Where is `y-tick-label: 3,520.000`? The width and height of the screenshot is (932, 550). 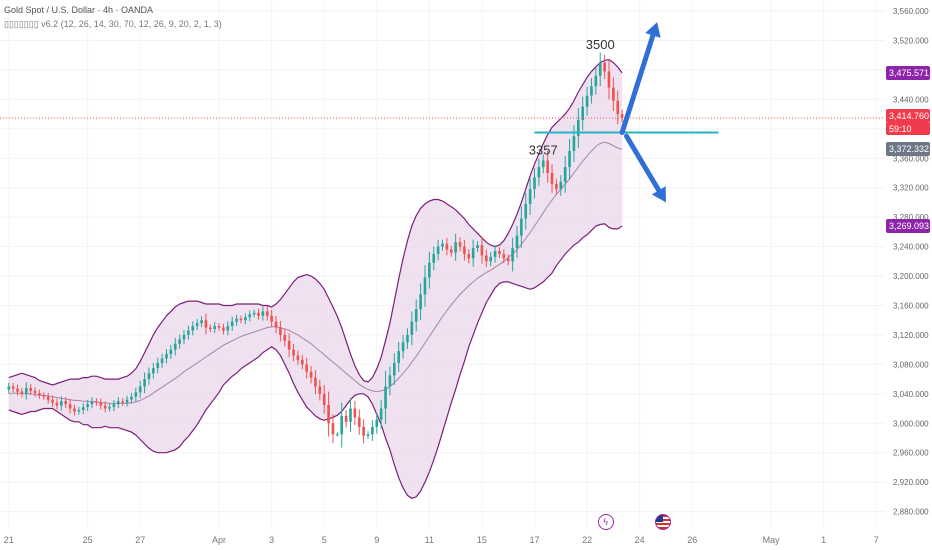 y-tick-label: 3,520.000 is located at coordinates (911, 40).